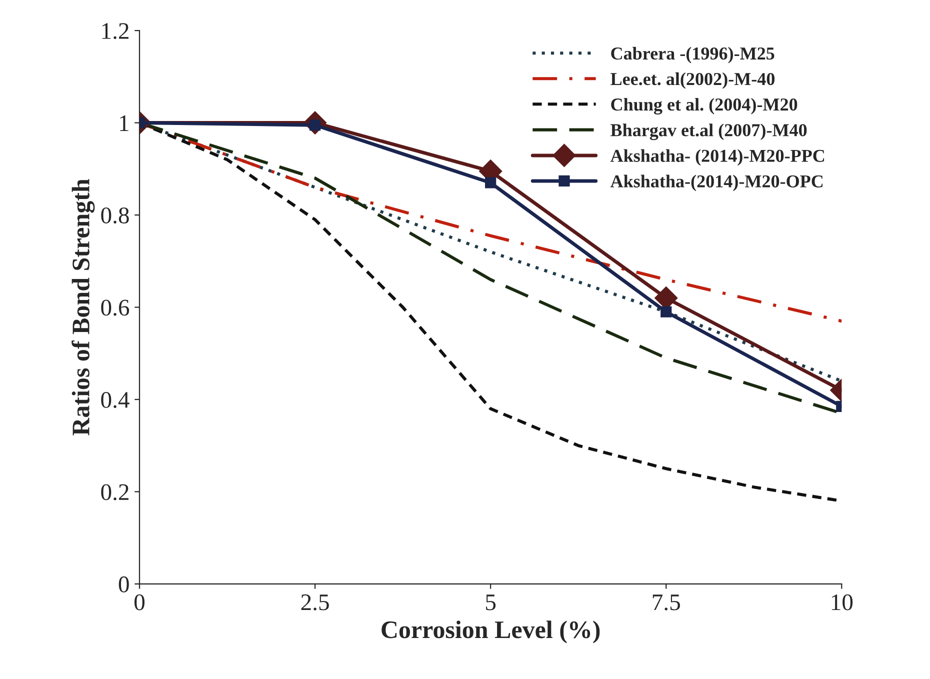 Image resolution: width=930 pixels, height=679 pixels. What do you see at coordinates (716, 183) in the screenshot?
I see `legend-label: Akshatha-(2014)-M20-OPC` at bounding box center [716, 183].